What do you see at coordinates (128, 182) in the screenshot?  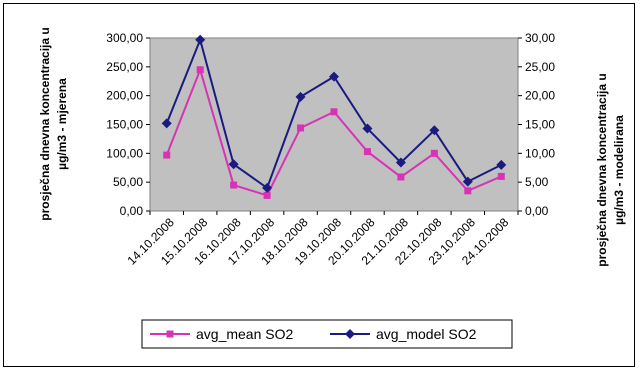 I see `left-tick-label: 50,00` at bounding box center [128, 182].